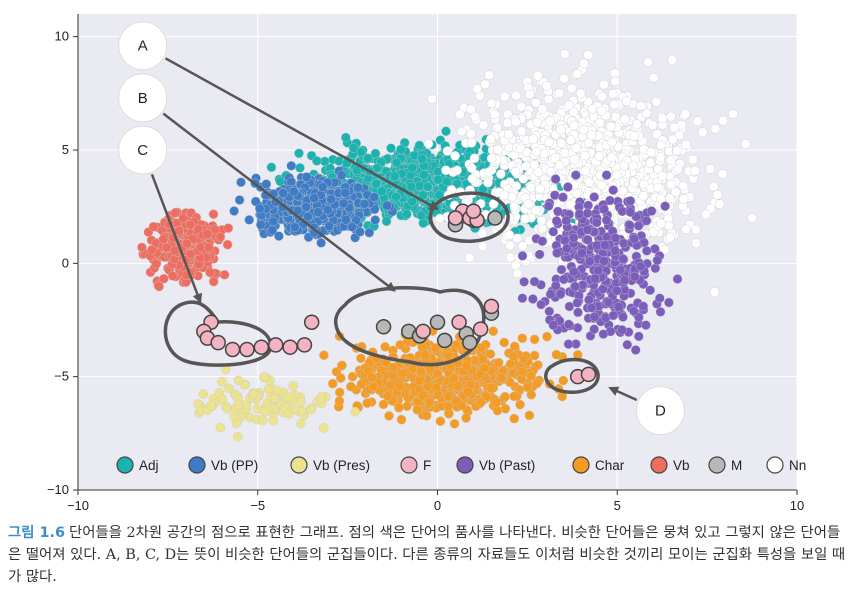  What do you see at coordinates (797, 505) in the screenshot?
I see `x-tick-label: 10` at bounding box center [797, 505].